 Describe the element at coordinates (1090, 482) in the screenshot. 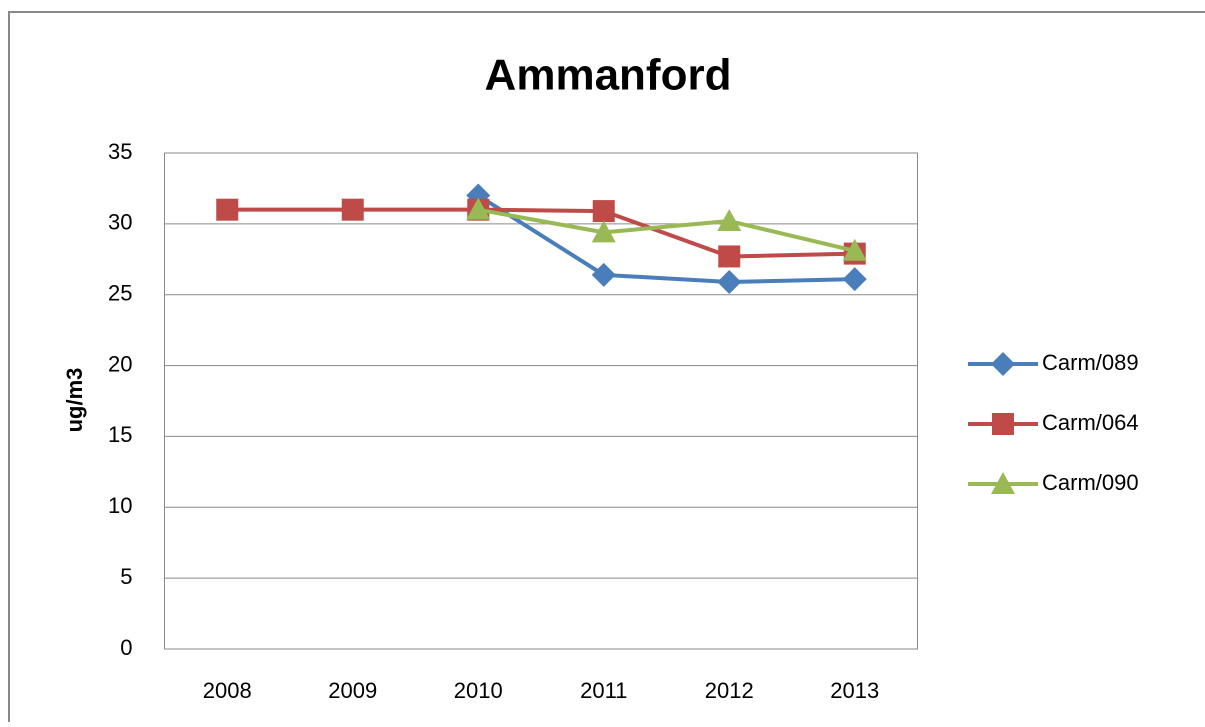

I see `legend-label: Carm/090` at that location.